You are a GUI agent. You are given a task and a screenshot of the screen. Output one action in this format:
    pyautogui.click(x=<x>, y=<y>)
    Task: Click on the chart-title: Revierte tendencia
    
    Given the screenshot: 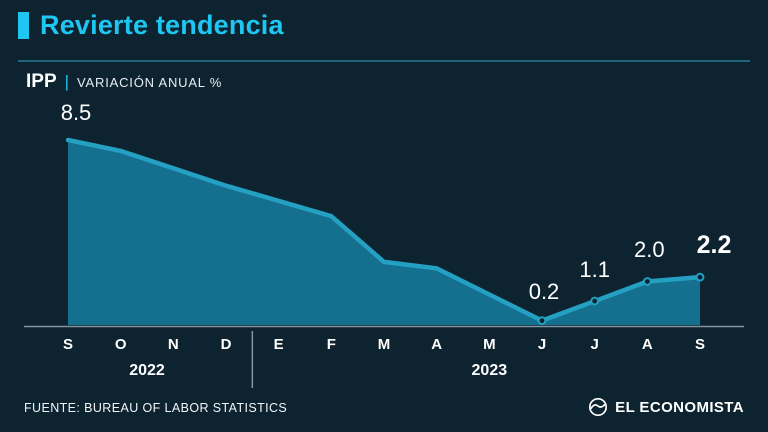 What is the action you would take?
    pyautogui.click(x=162, y=25)
    